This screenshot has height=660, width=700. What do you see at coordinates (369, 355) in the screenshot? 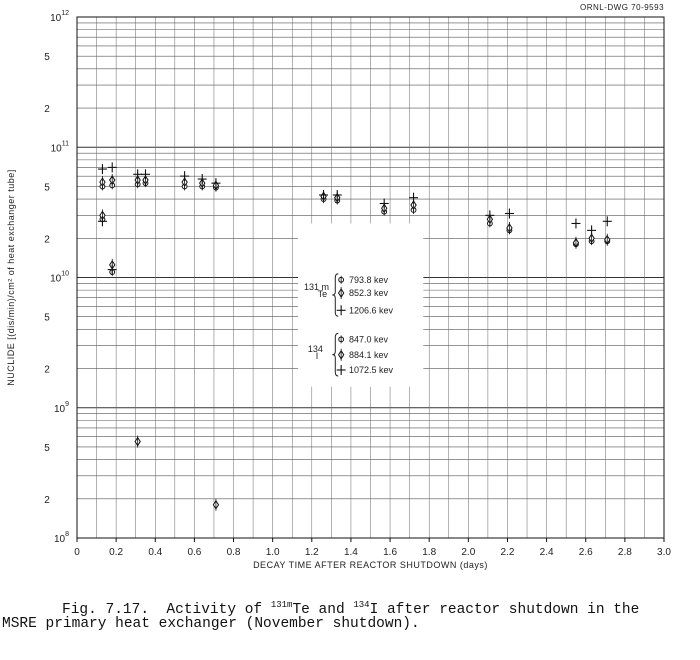
I see `legend-entry-i-884: 884.1 kev` at bounding box center [369, 355].